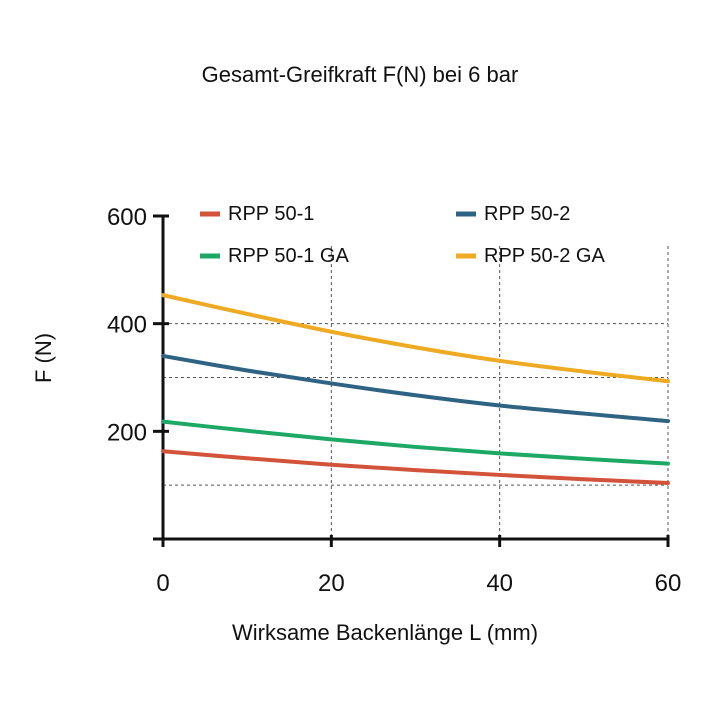 The width and height of the screenshot is (720, 720). I want to click on legend-label-2: RPP 50-1 GA, so click(288, 256).